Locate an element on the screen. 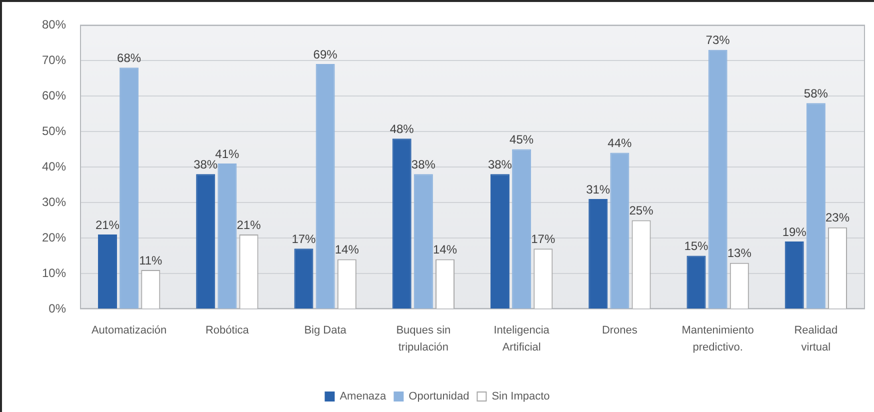 This screenshot has width=874, height=412. legend-label: Amenaza is located at coordinates (364, 396).